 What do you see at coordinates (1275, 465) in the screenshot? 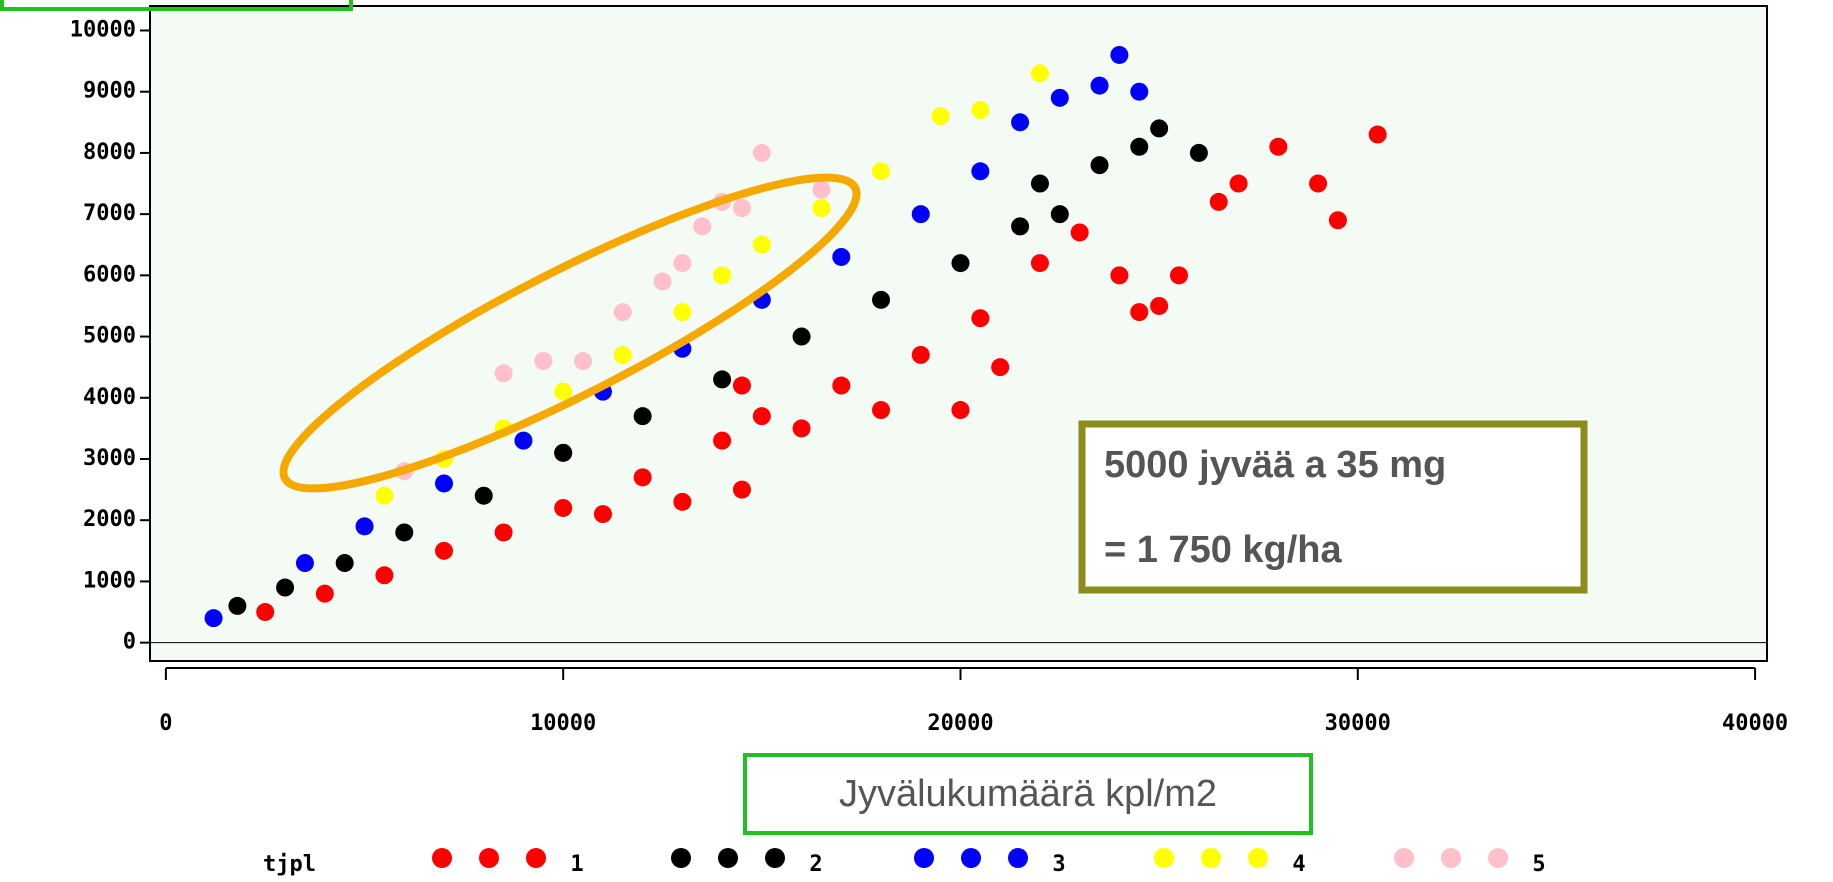
I see `annotation: 5000 jyvää a 35 mg` at bounding box center [1275, 465].